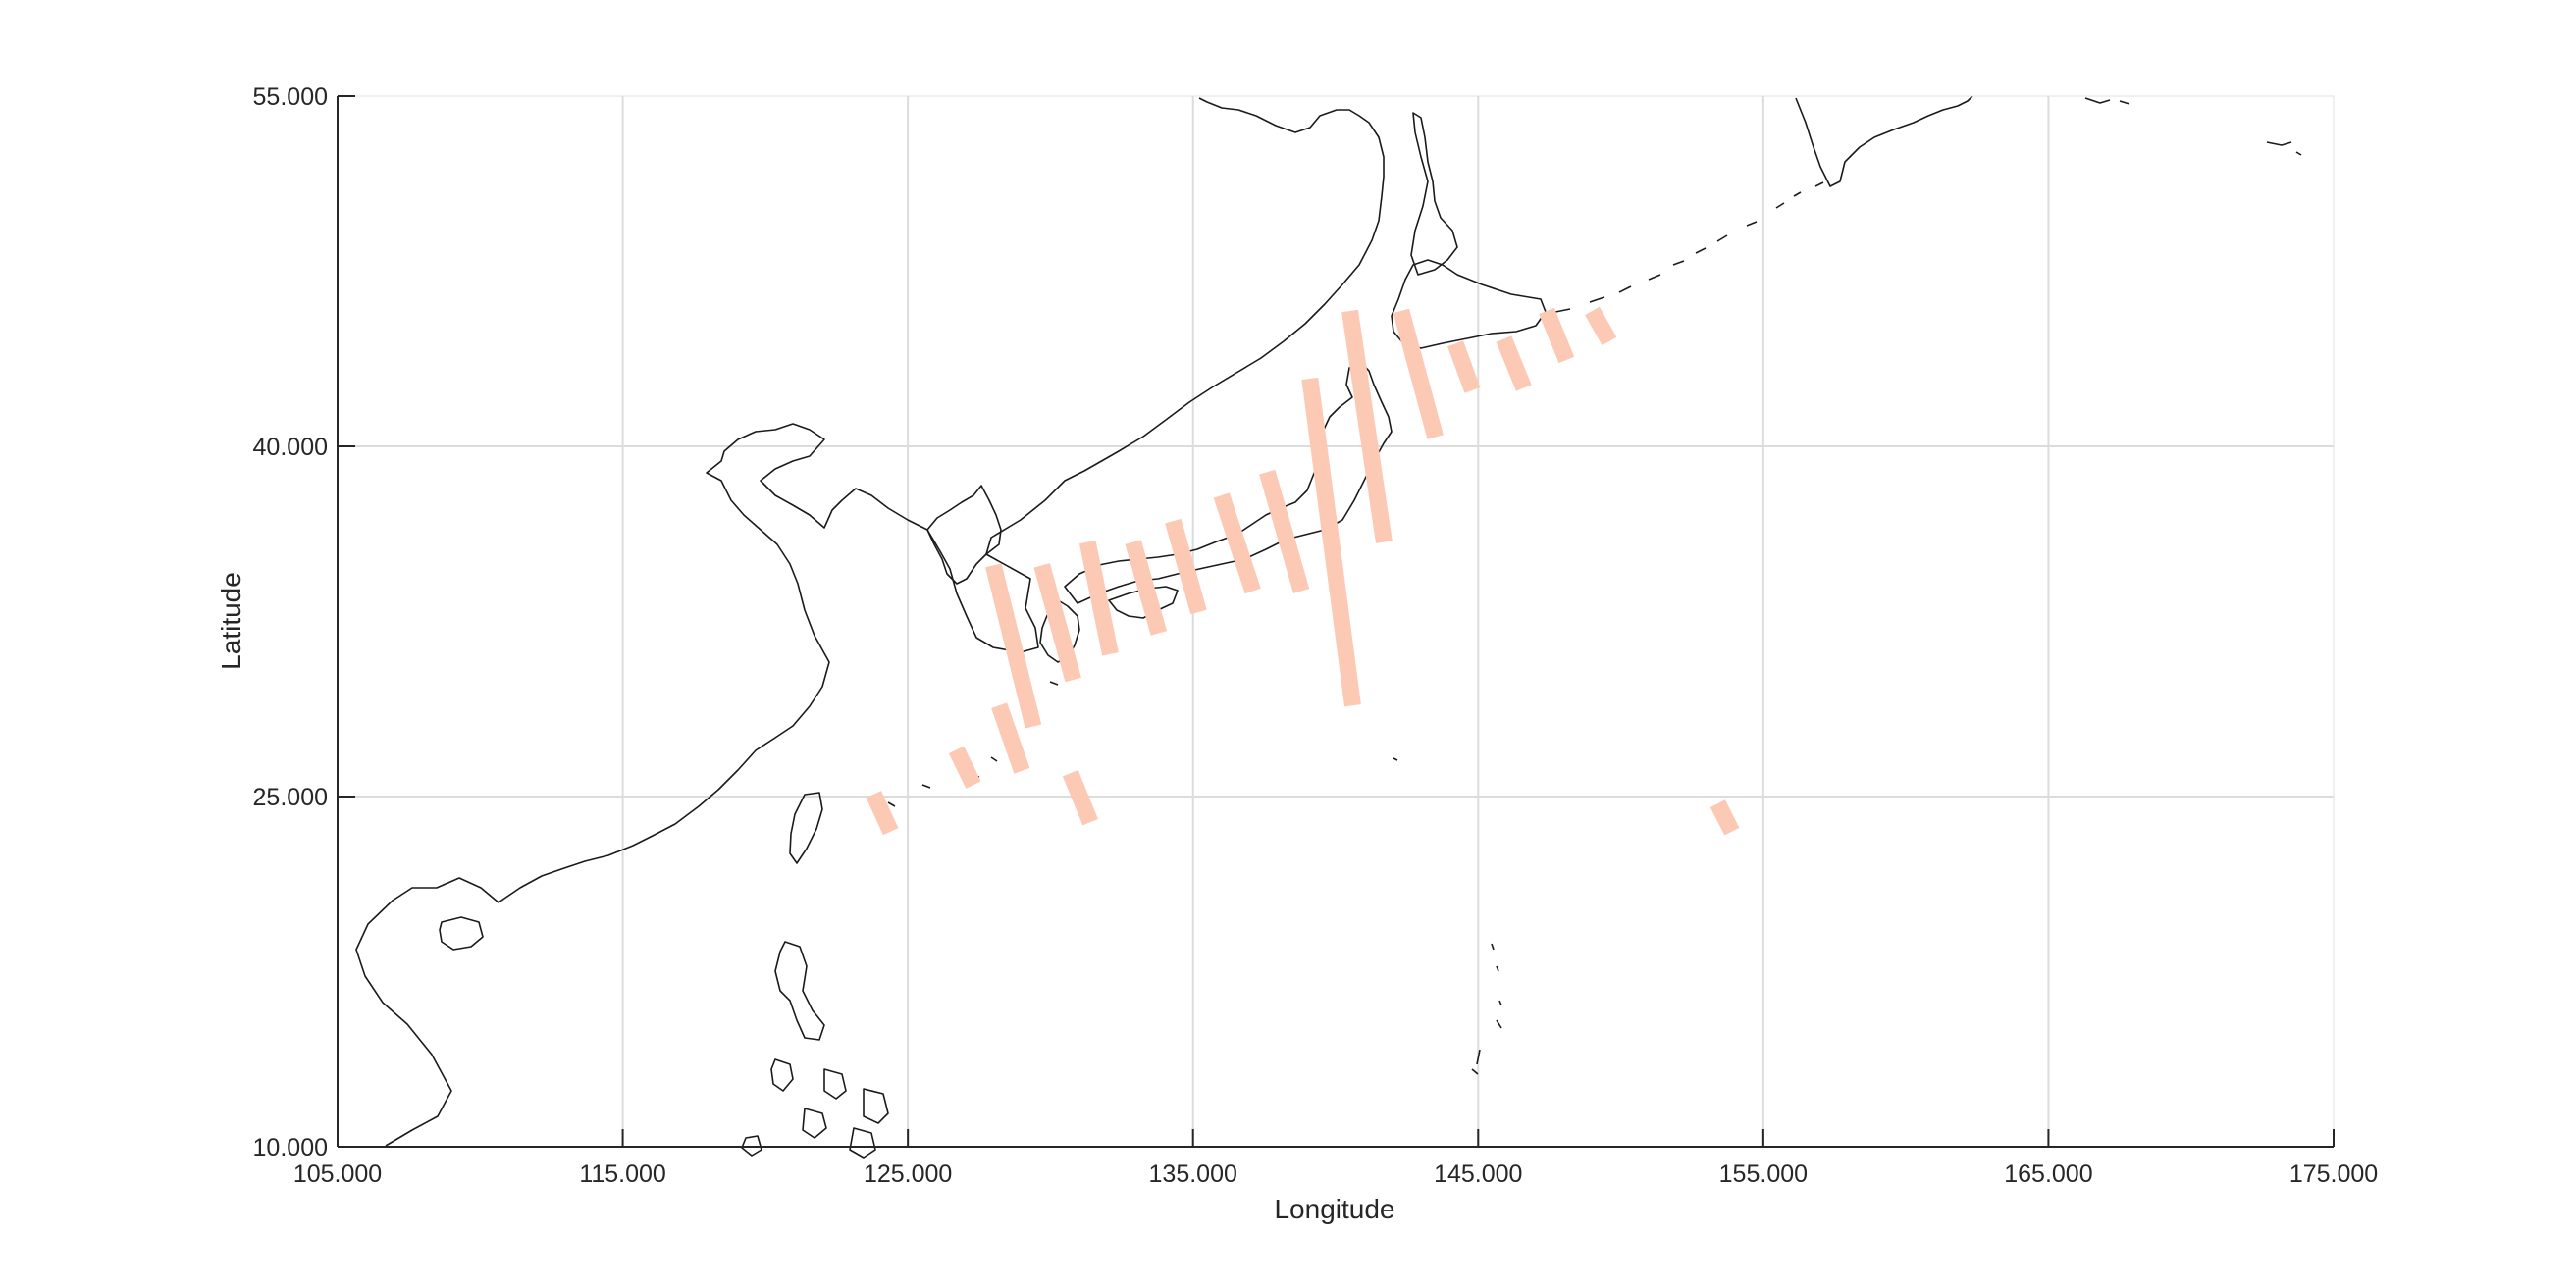 This screenshot has height=1288, width=2576. Describe the element at coordinates (908, 1174) in the screenshot. I see `x-tick-label: 125.000` at that location.